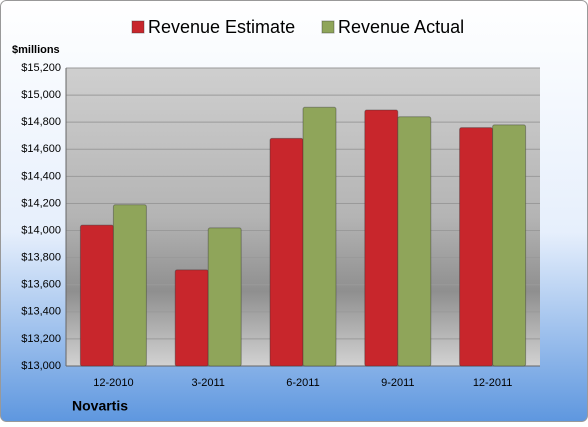 Image resolution: width=588 pixels, height=427 pixels. Describe the element at coordinates (493, 383) in the screenshot. I see `x-tick-label: 12-2011` at that location.